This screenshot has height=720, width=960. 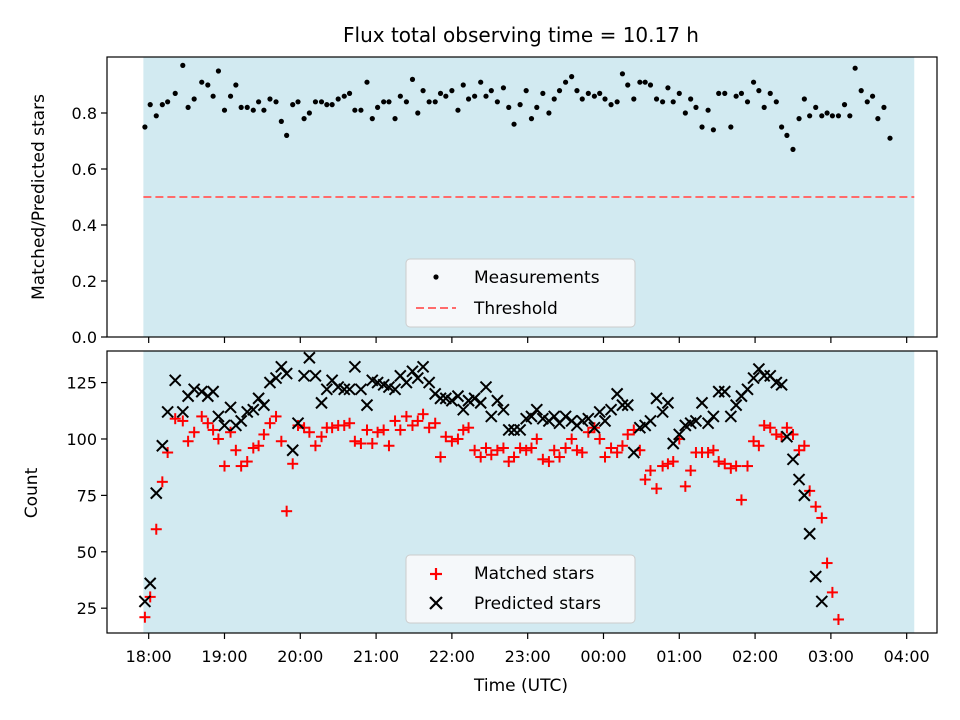 What do you see at coordinates (520, 686) in the screenshot?
I see `x-axis-label: Time (UTC)` at bounding box center [520, 686].